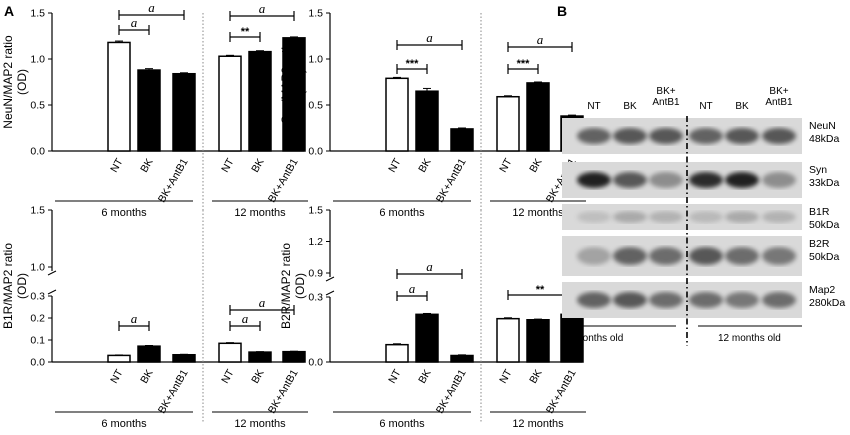 Image resolution: width=850 pixels, height=435 pixels. Describe the element at coordinates (286, 82) in the screenshot. I see `y-axis-label: Syn/MAP2 ratio` at that location.